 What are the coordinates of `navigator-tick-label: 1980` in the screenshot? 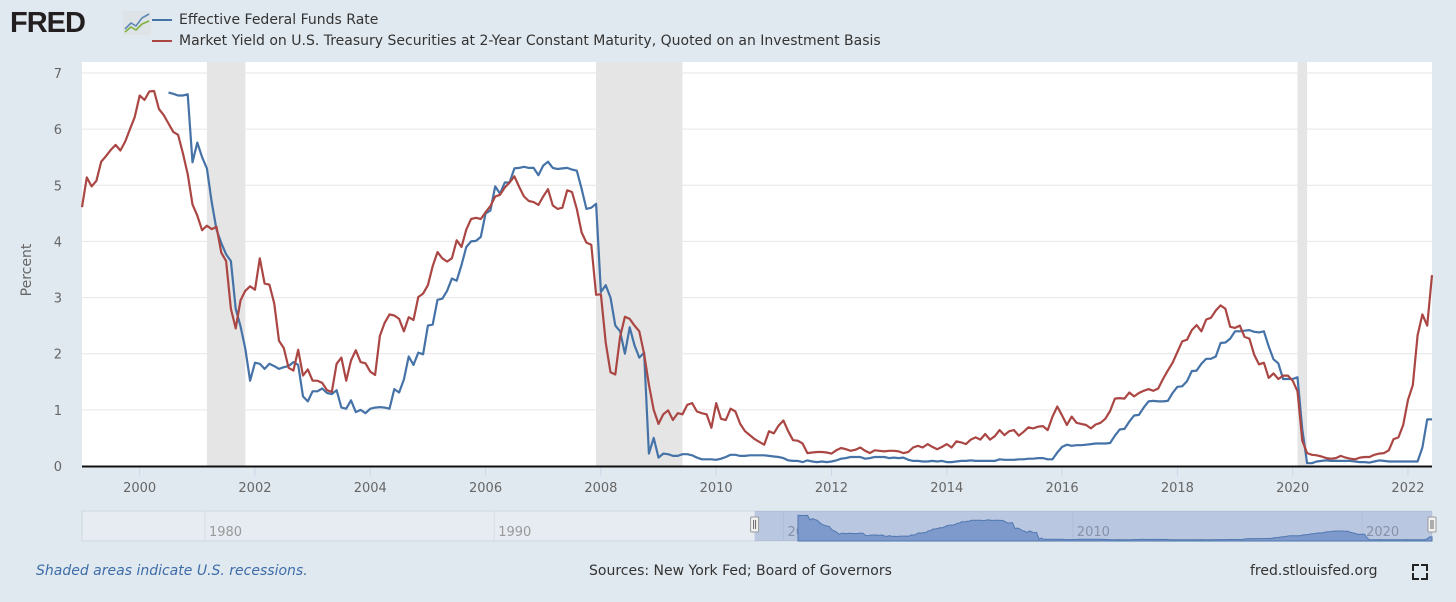 It's located at (225, 532).